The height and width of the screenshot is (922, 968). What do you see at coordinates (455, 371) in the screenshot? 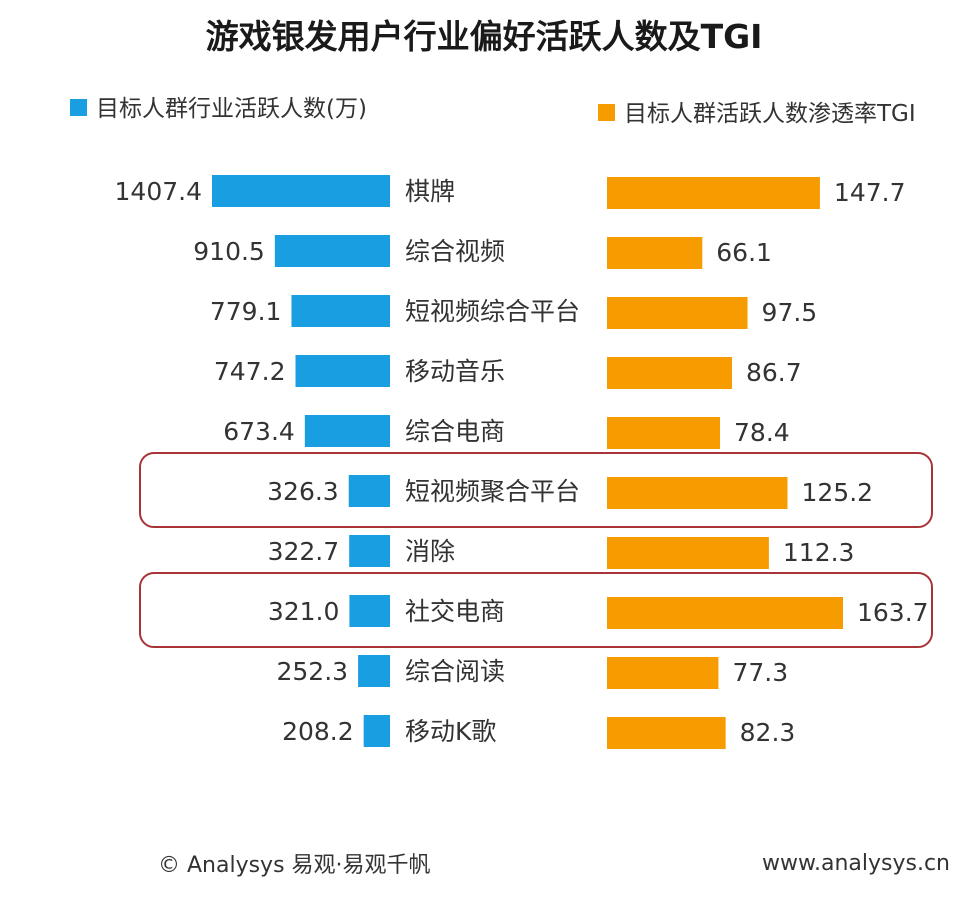
I see `category-label-3: 移动音乐` at bounding box center [455, 371].